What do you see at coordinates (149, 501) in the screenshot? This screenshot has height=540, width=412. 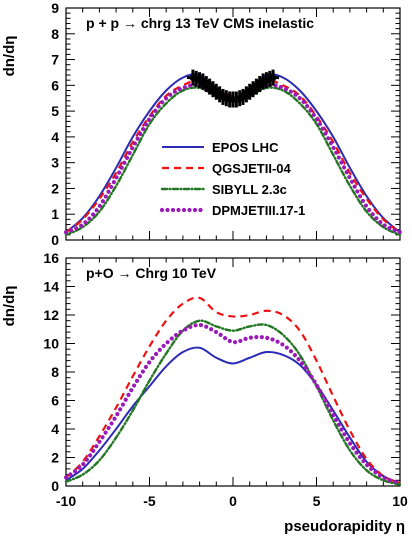 I see `x-tick-label: -5` at bounding box center [149, 501].